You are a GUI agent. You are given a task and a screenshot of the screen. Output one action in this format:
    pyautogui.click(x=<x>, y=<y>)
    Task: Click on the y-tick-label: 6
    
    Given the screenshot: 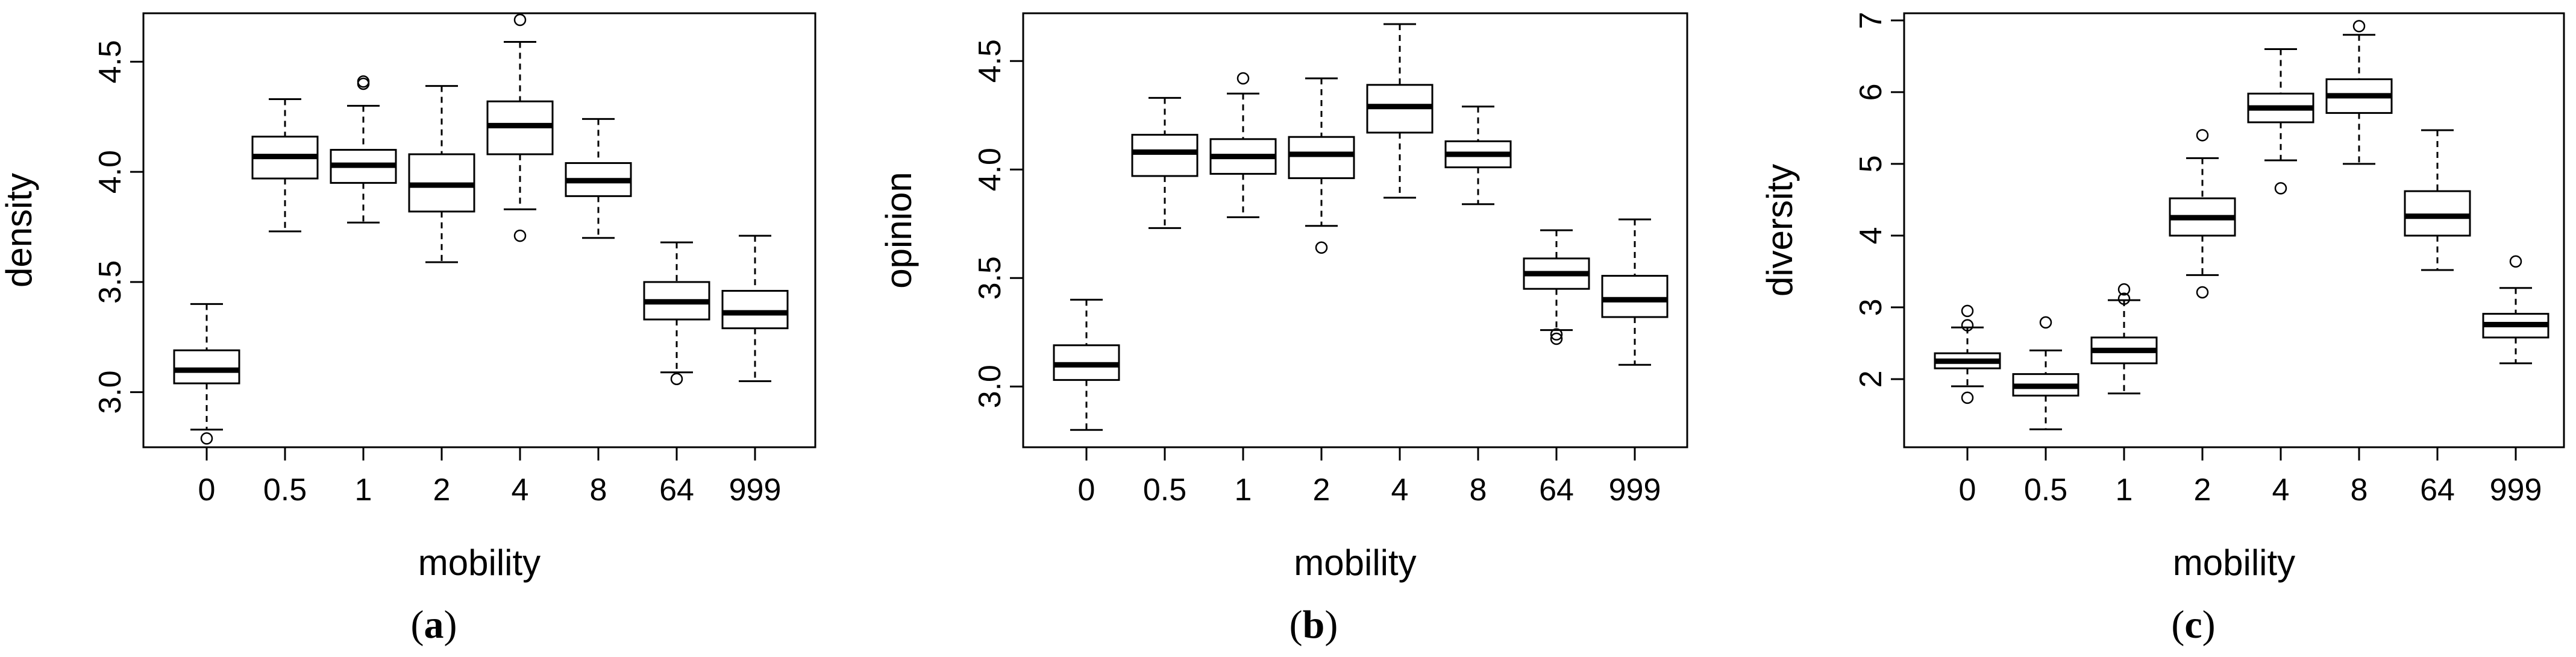 What is the action you would take?
    pyautogui.click(x=1871, y=92)
    